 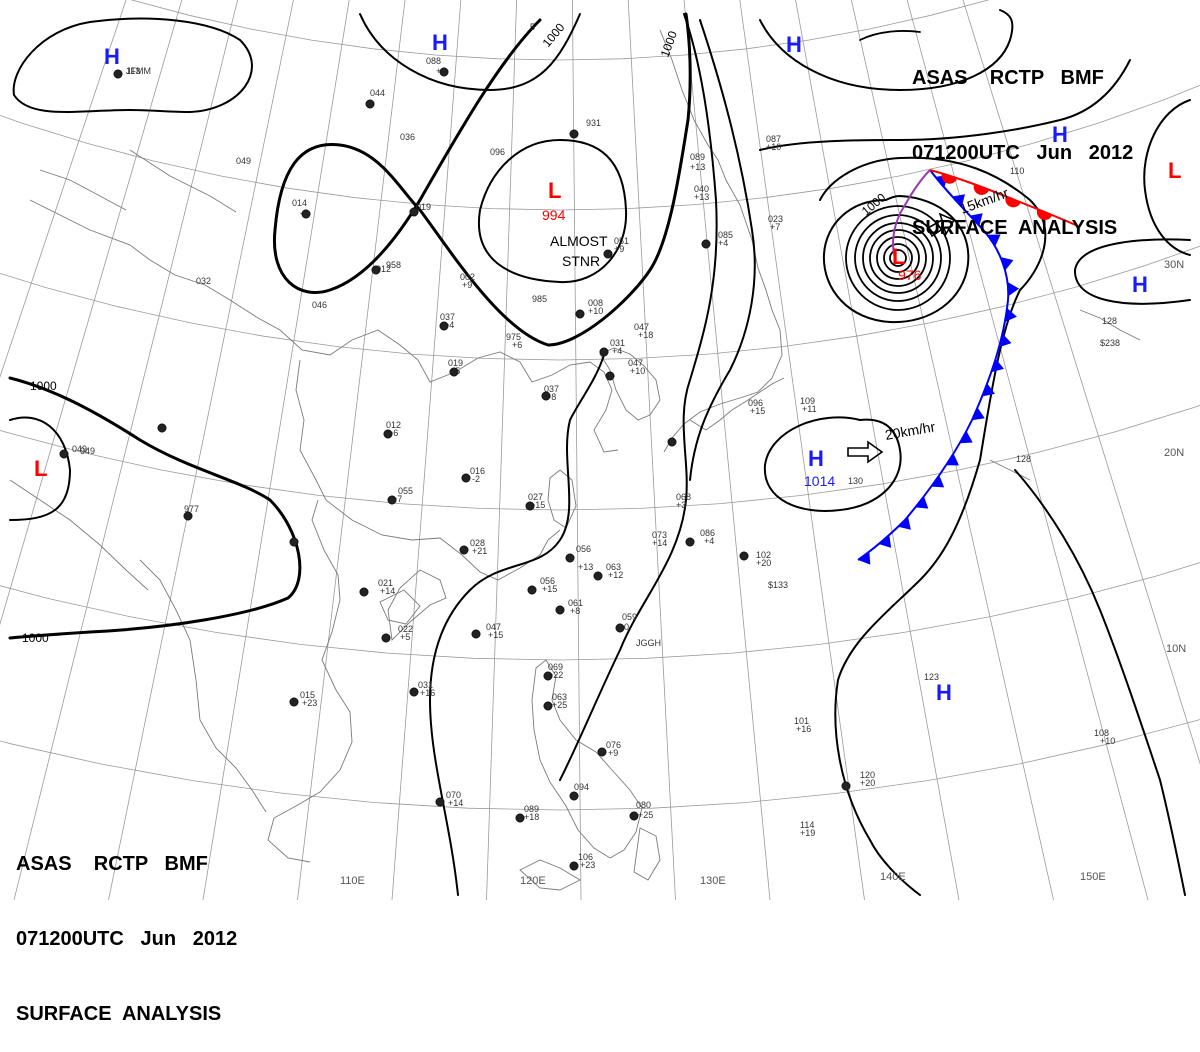 What do you see at coordinates (453, 795) in the screenshot?
I see `station-value: 070` at bounding box center [453, 795].